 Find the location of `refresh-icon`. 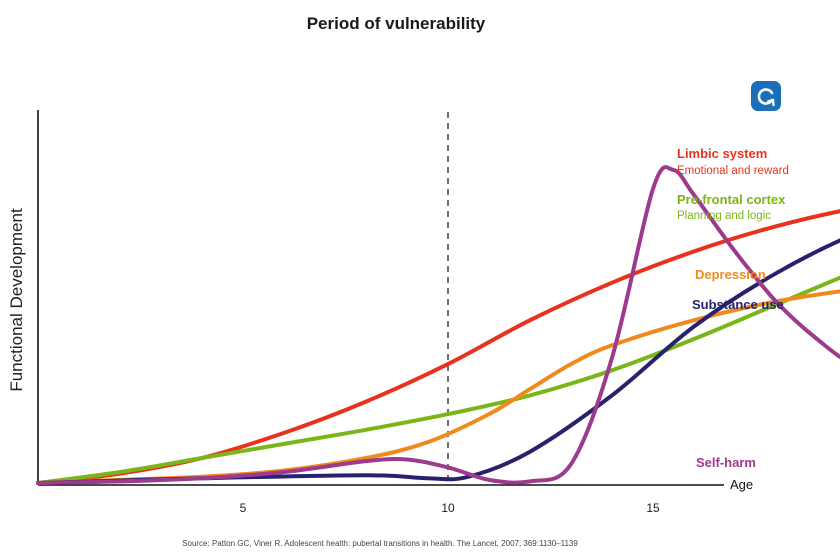

refresh-icon is located at coordinates (766, 96).